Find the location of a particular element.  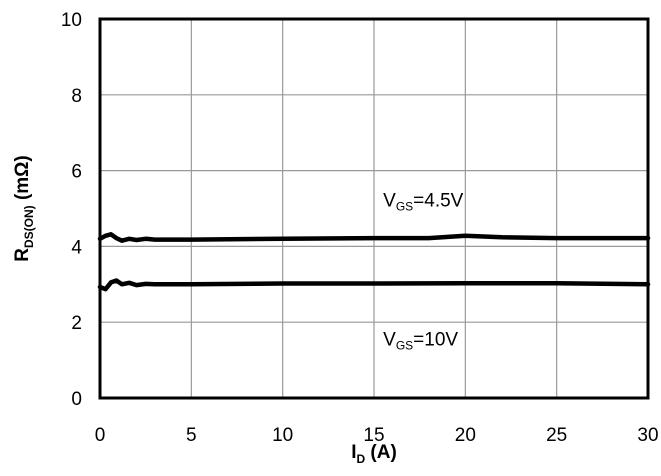

series-label-vgs-4-5v: VGS=4.5V is located at coordinates (423, 202).